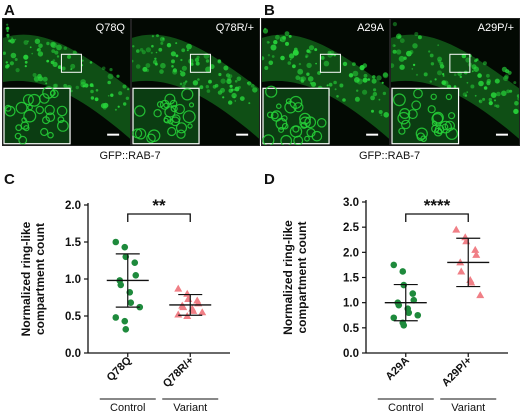 This screenshot has height=420, width=520. Describe the element at coordinates (295, 277) in the screenshot. I see `y-axis-label: Normalized ring-likecompartment count` at that location.